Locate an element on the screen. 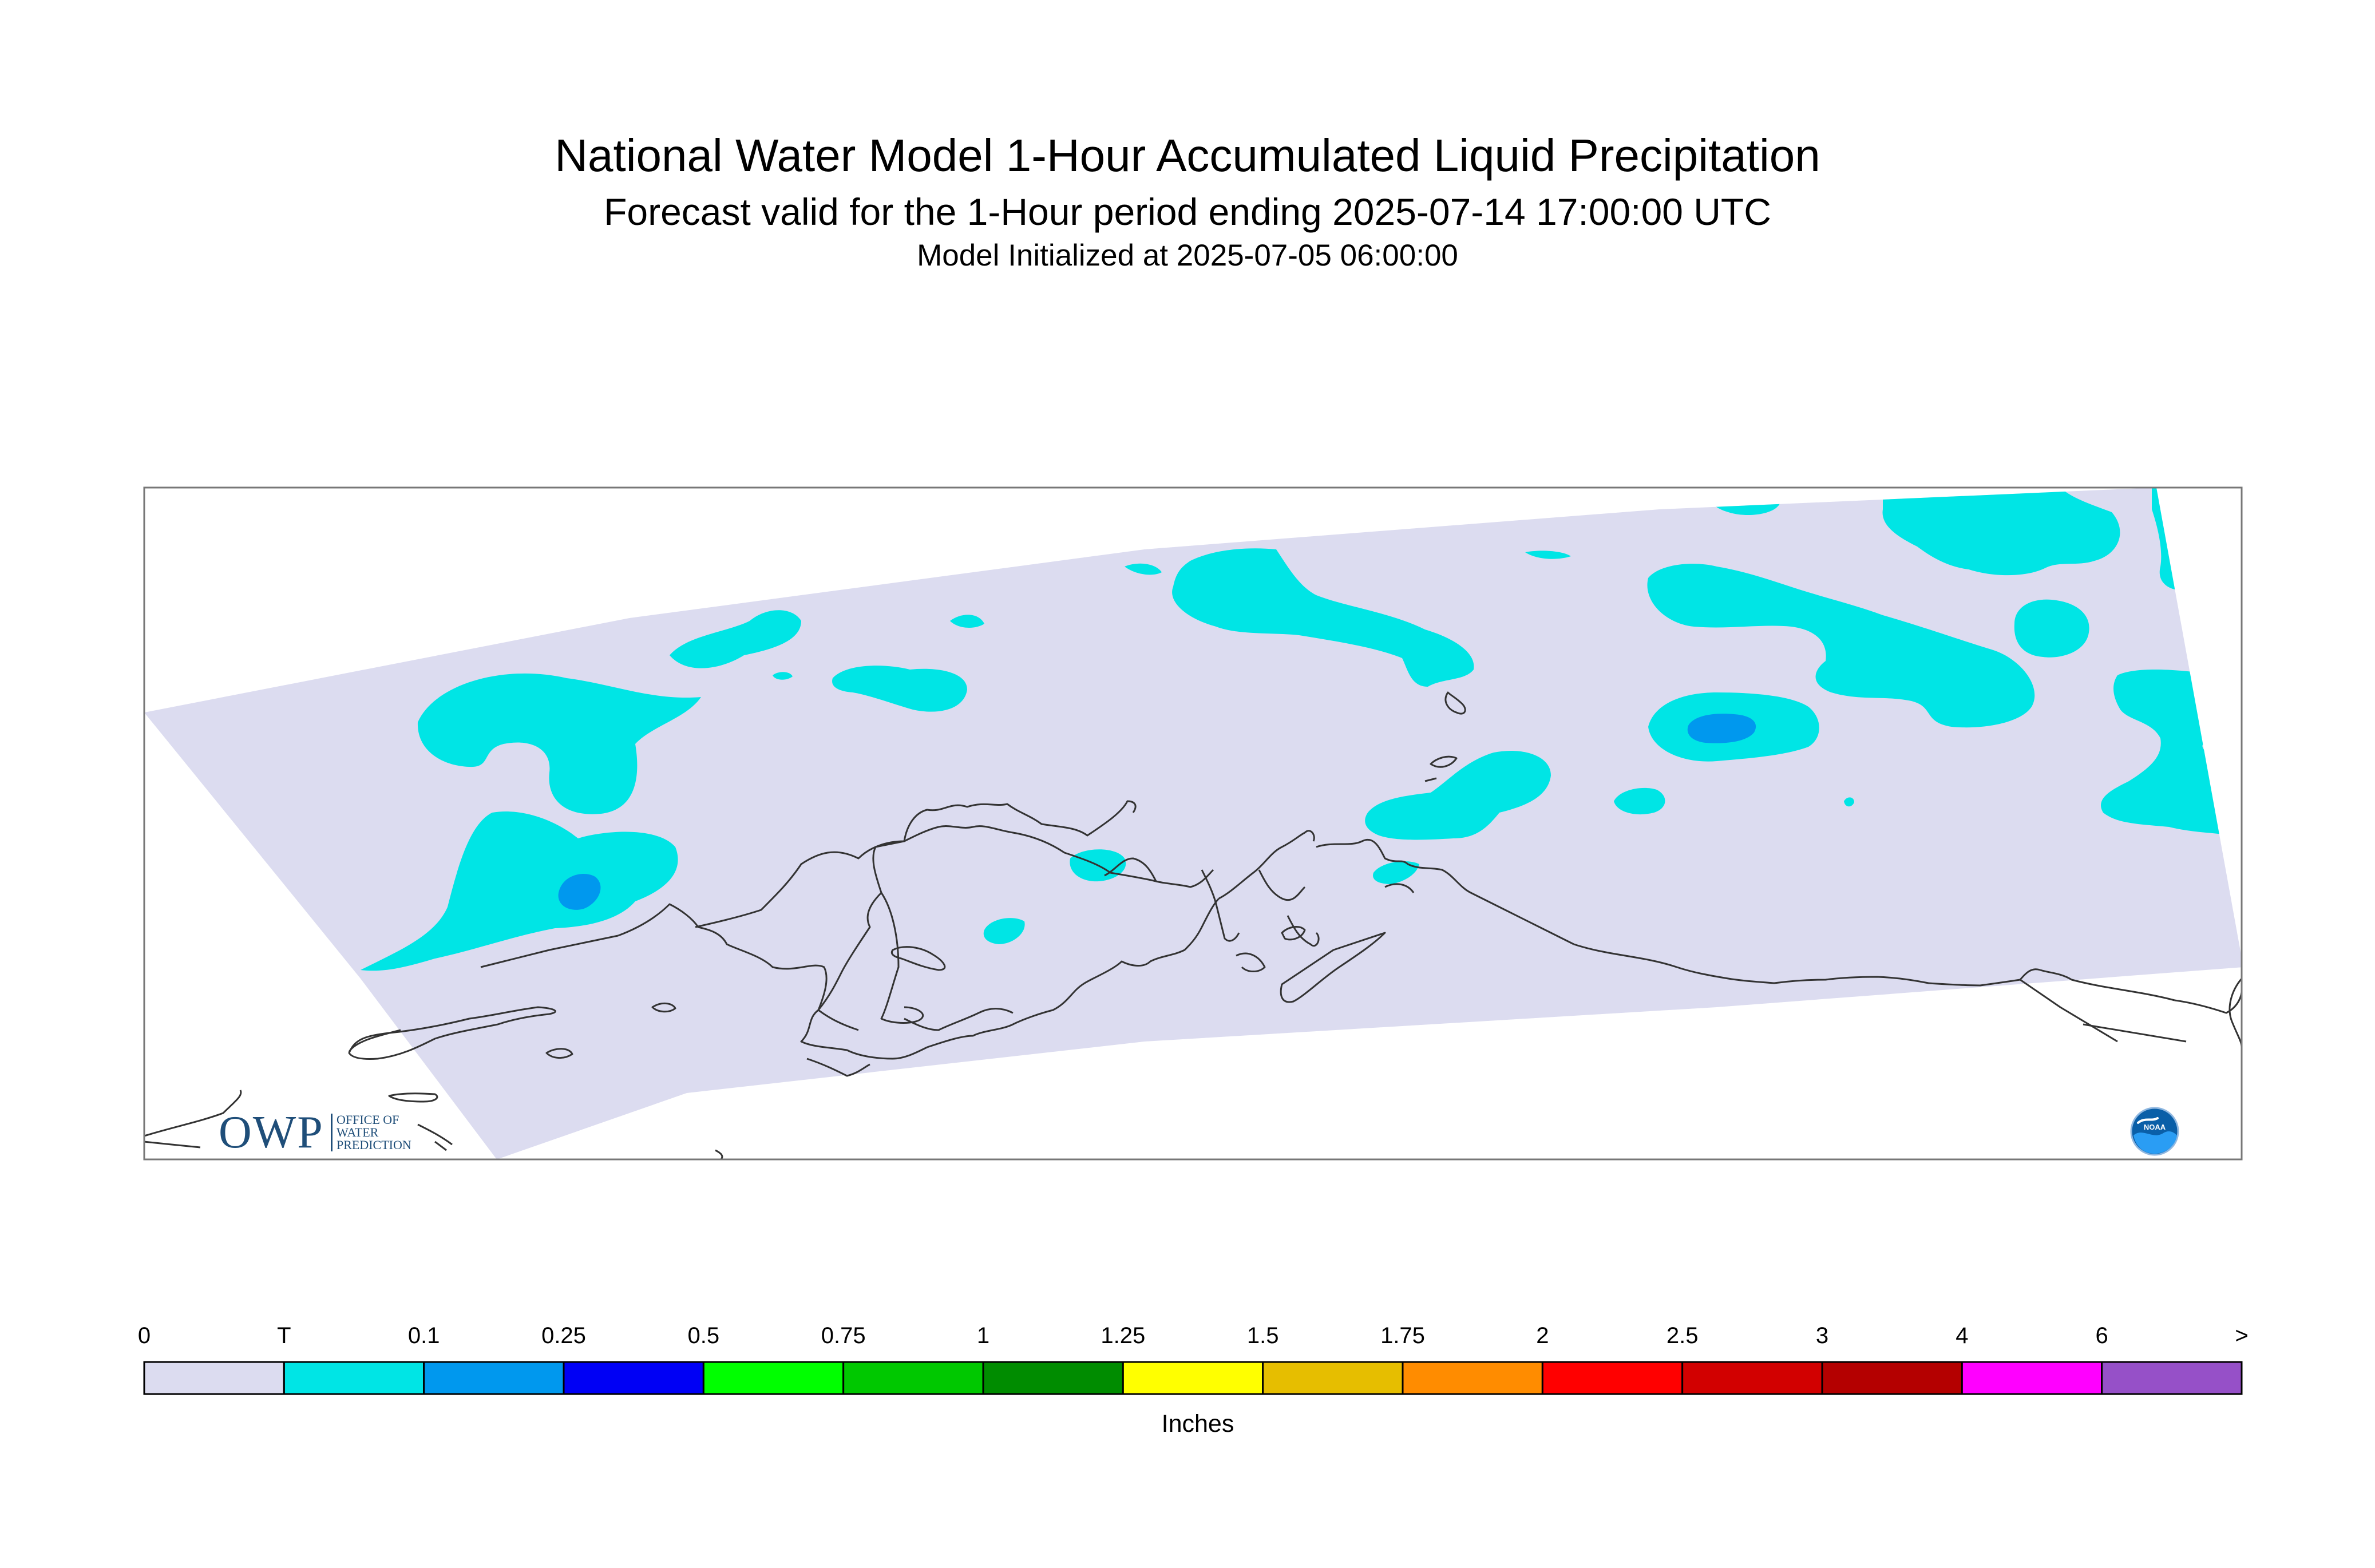 The width and height of the screenshot is (2375, 1568). light-precip-east is located at coordinates (1721, 728).